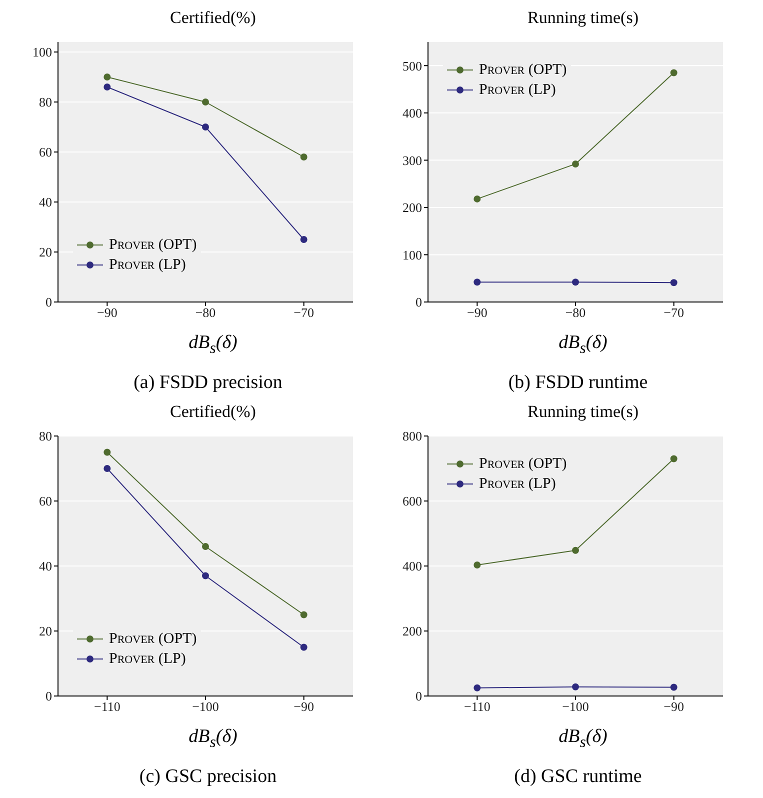  What do you see at coordinates (578, 383) in the screenshot?
I see `text: (b) FSDD runtime` at bounding box center [578, 383].